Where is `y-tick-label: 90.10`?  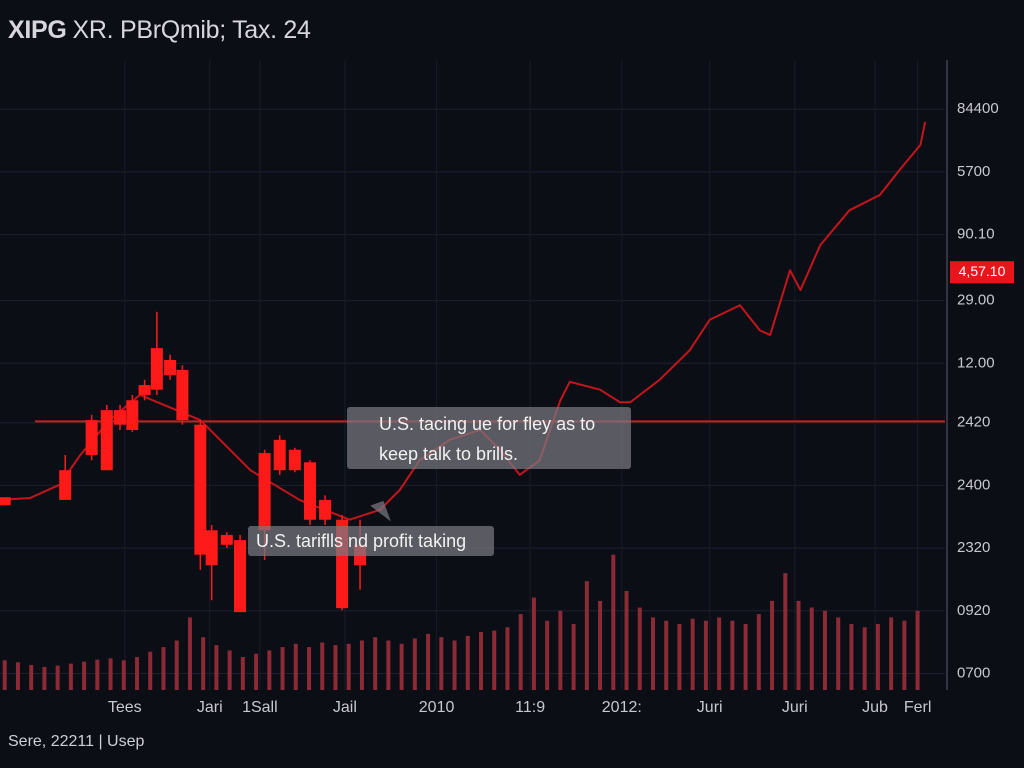 y-tick-label: 90.10 is located at coordinates (976, 234).